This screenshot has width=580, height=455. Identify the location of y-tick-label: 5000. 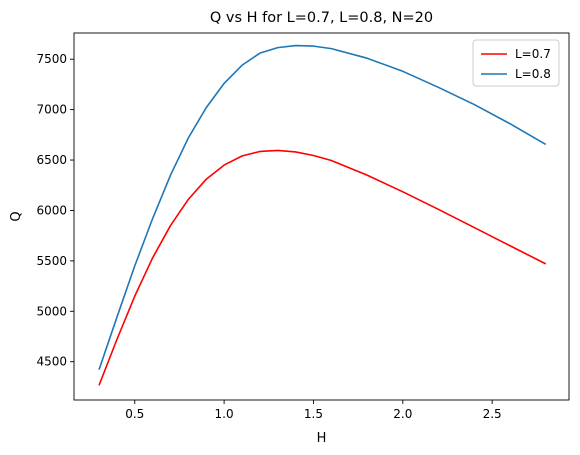
(51, 311).